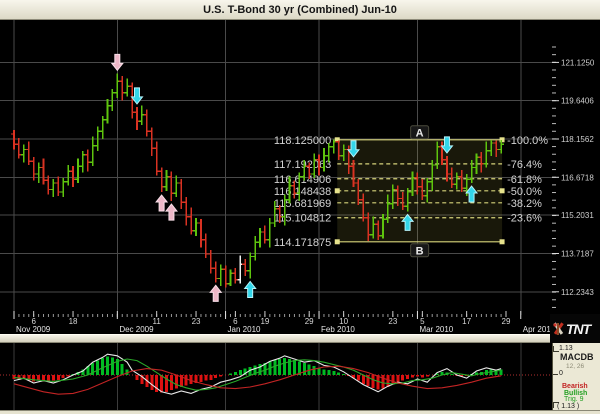  Describe the element at coordinates (302, 165) in the screenshot. I see `fib-price-label: 117.192063` at that location.